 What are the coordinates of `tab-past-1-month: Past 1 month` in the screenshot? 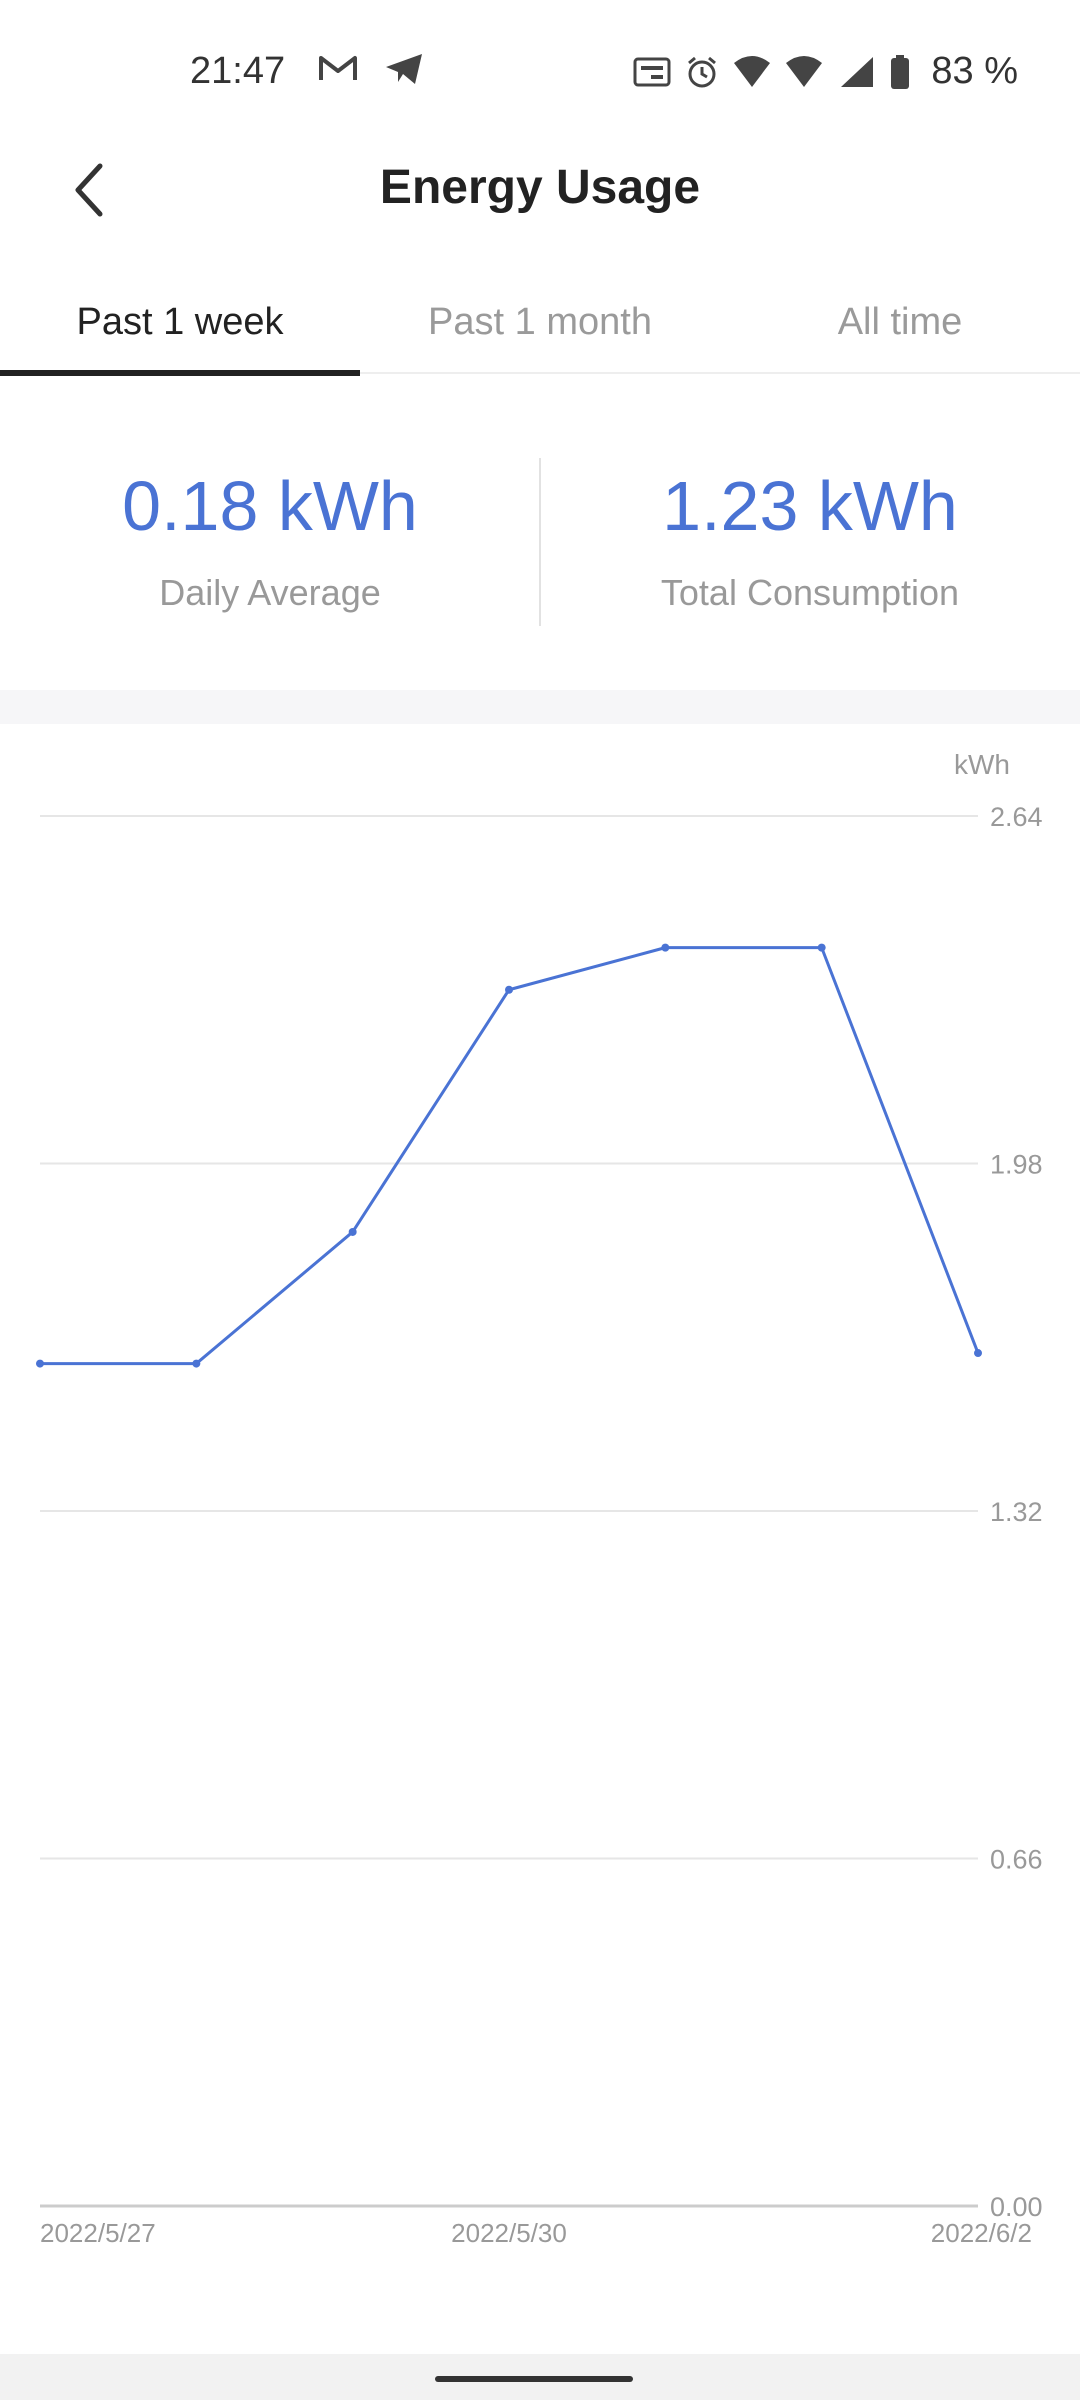 It's located at (540, 321).